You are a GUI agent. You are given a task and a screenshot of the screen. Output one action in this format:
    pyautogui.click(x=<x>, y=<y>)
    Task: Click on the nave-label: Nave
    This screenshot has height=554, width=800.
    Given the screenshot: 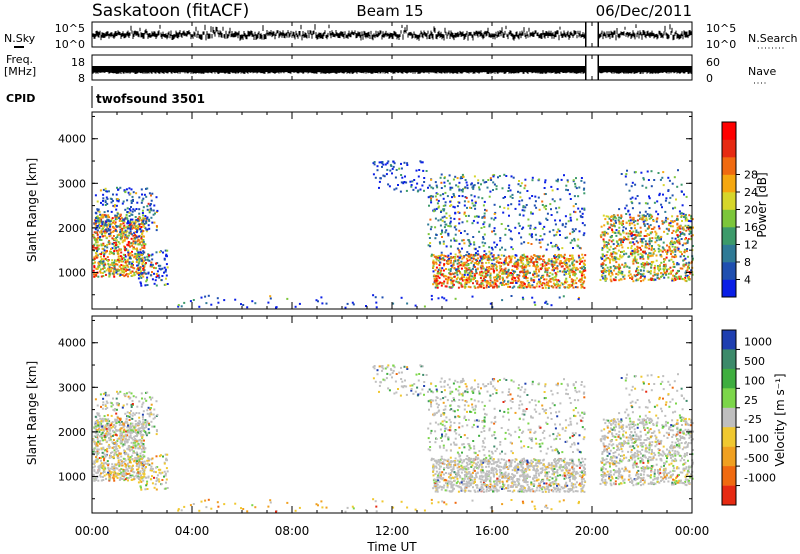 What is the action you would take?
    pyautogui.click(x=762, y=71)
    